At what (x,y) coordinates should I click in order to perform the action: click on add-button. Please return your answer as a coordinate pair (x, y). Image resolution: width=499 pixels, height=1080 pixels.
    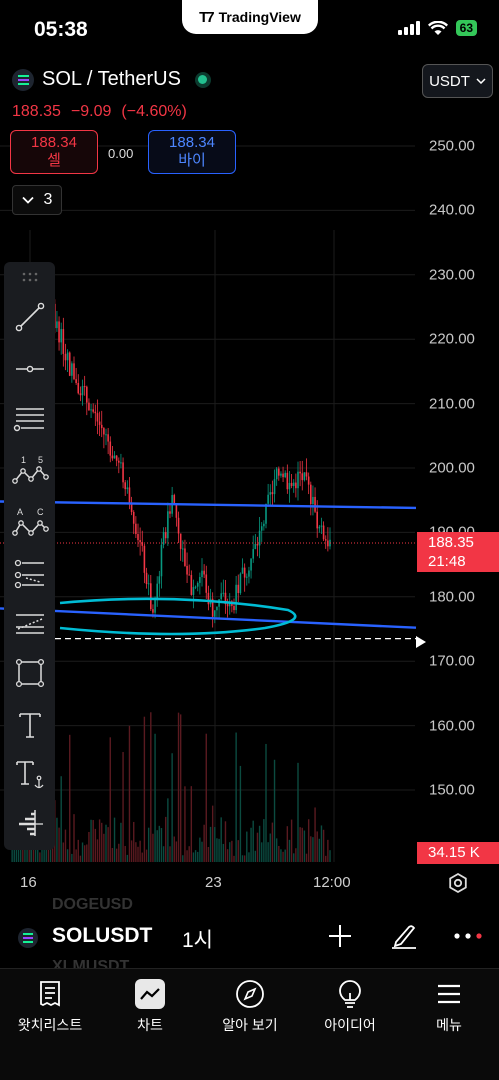
    Looking at the image, I should click on (340, 936).